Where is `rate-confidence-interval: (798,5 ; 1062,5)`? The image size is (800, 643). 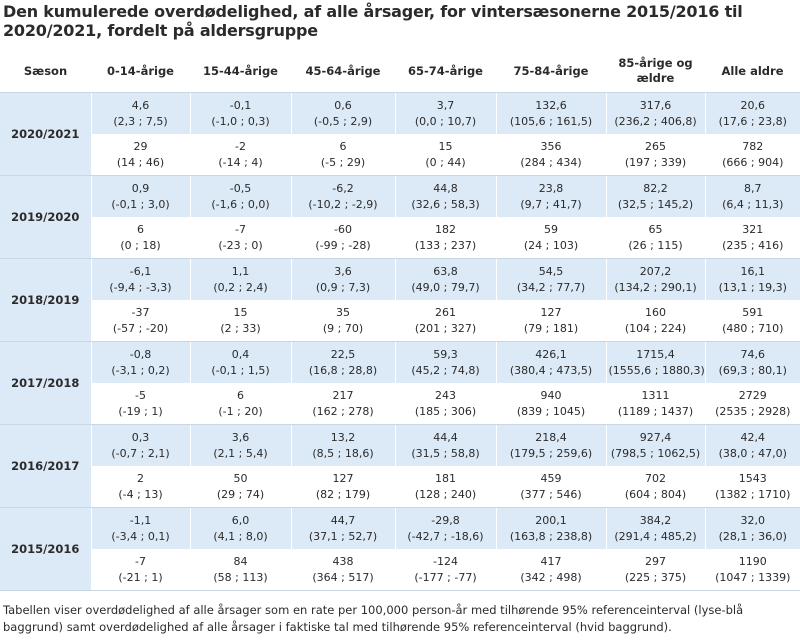 rate-confidence-interval: (798,5 ; 1062,5) is located at coordinates (655, 453).